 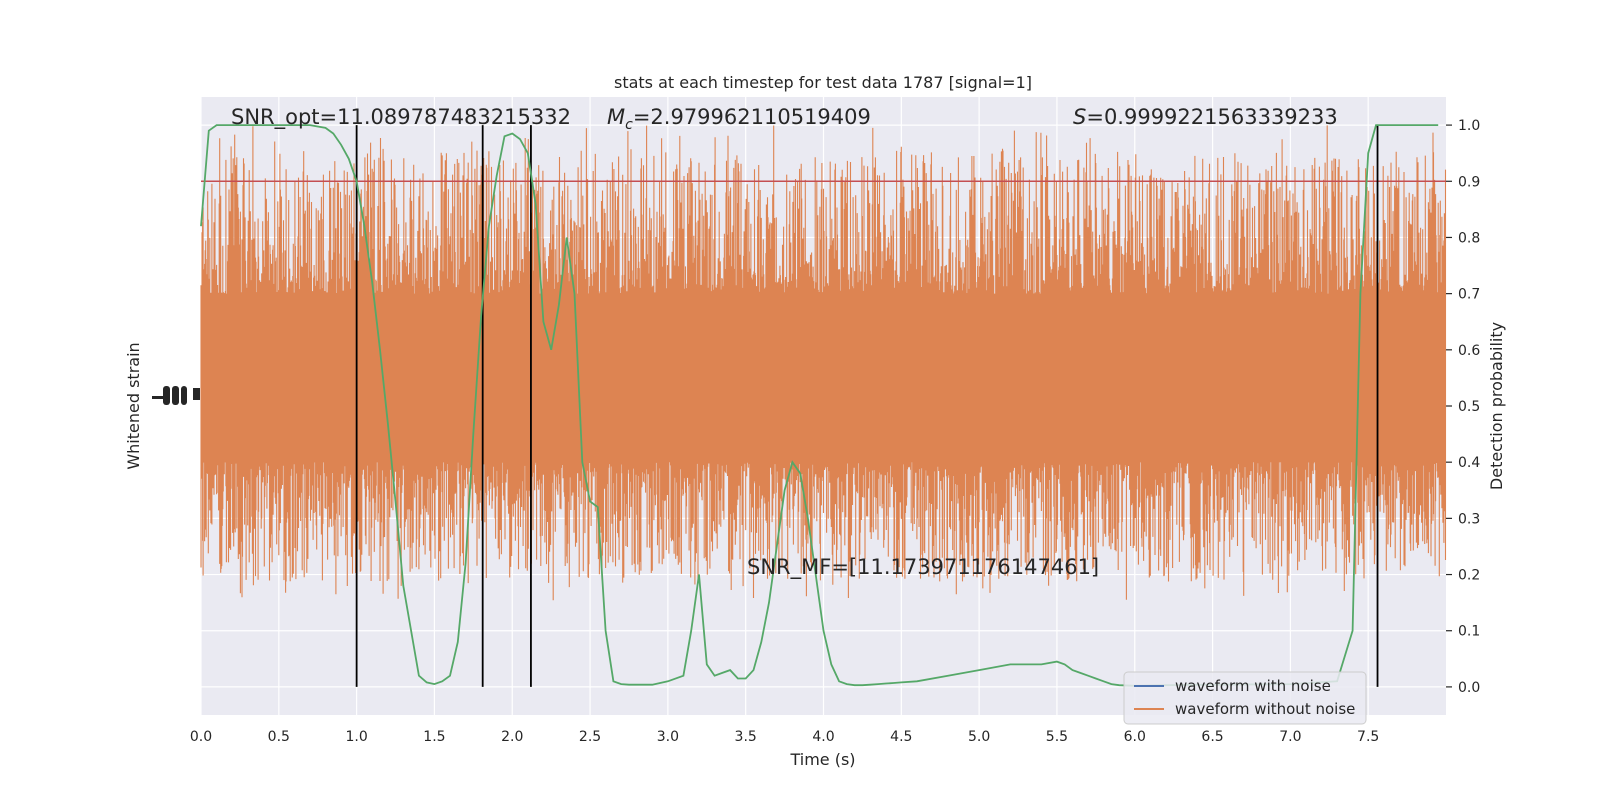 I want to click on legend-label-with-noise: waveform with noise, so click(x=1253, y=686).